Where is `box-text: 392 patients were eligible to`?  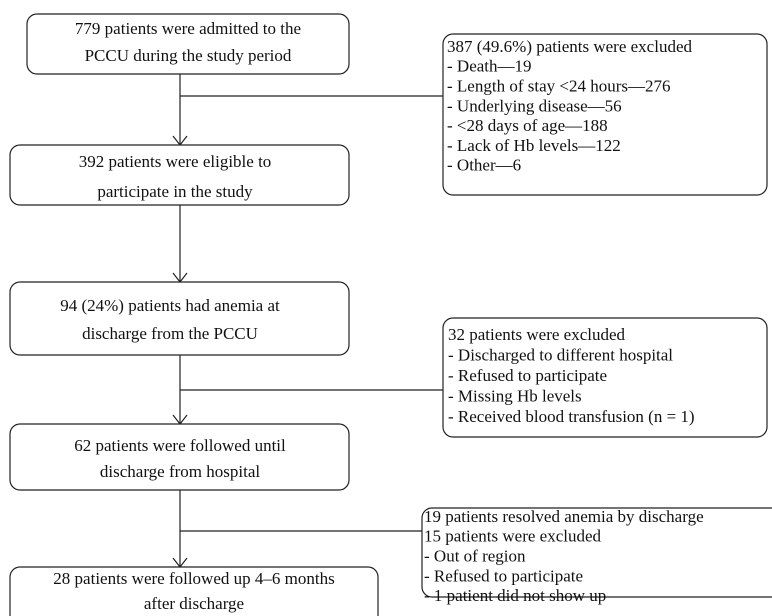 box-text: 392 patients were eligible to is located at coordinates (175, 161).